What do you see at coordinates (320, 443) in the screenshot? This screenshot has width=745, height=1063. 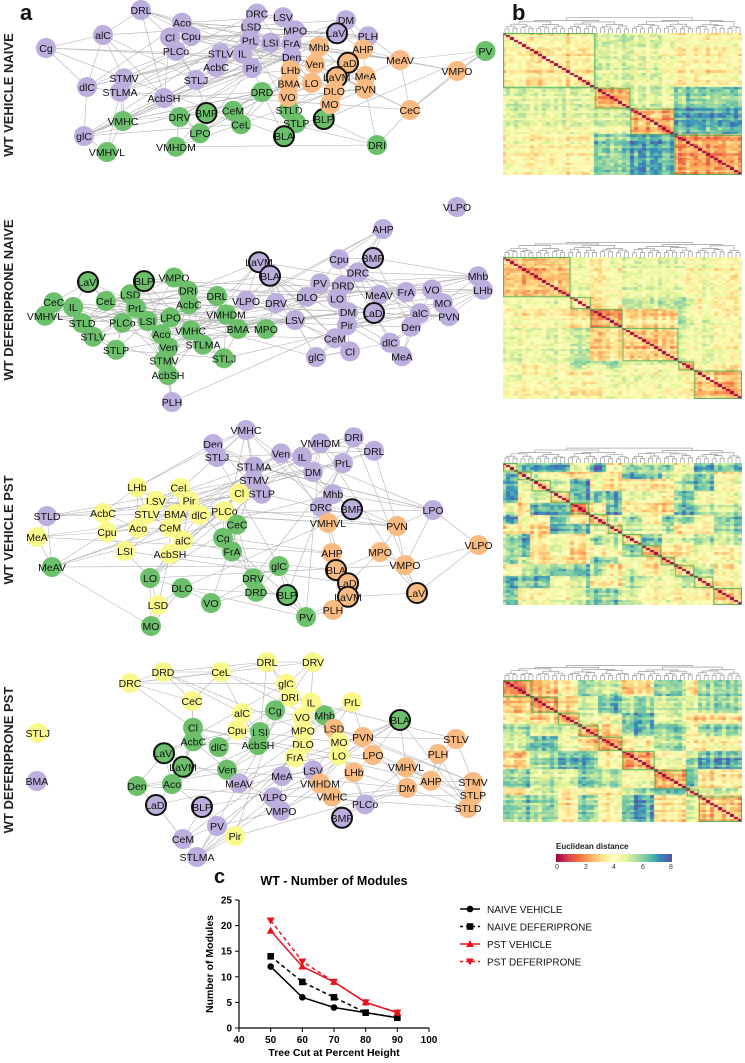 I see `network-node: VMHDM` at bounding box center [320, 443].